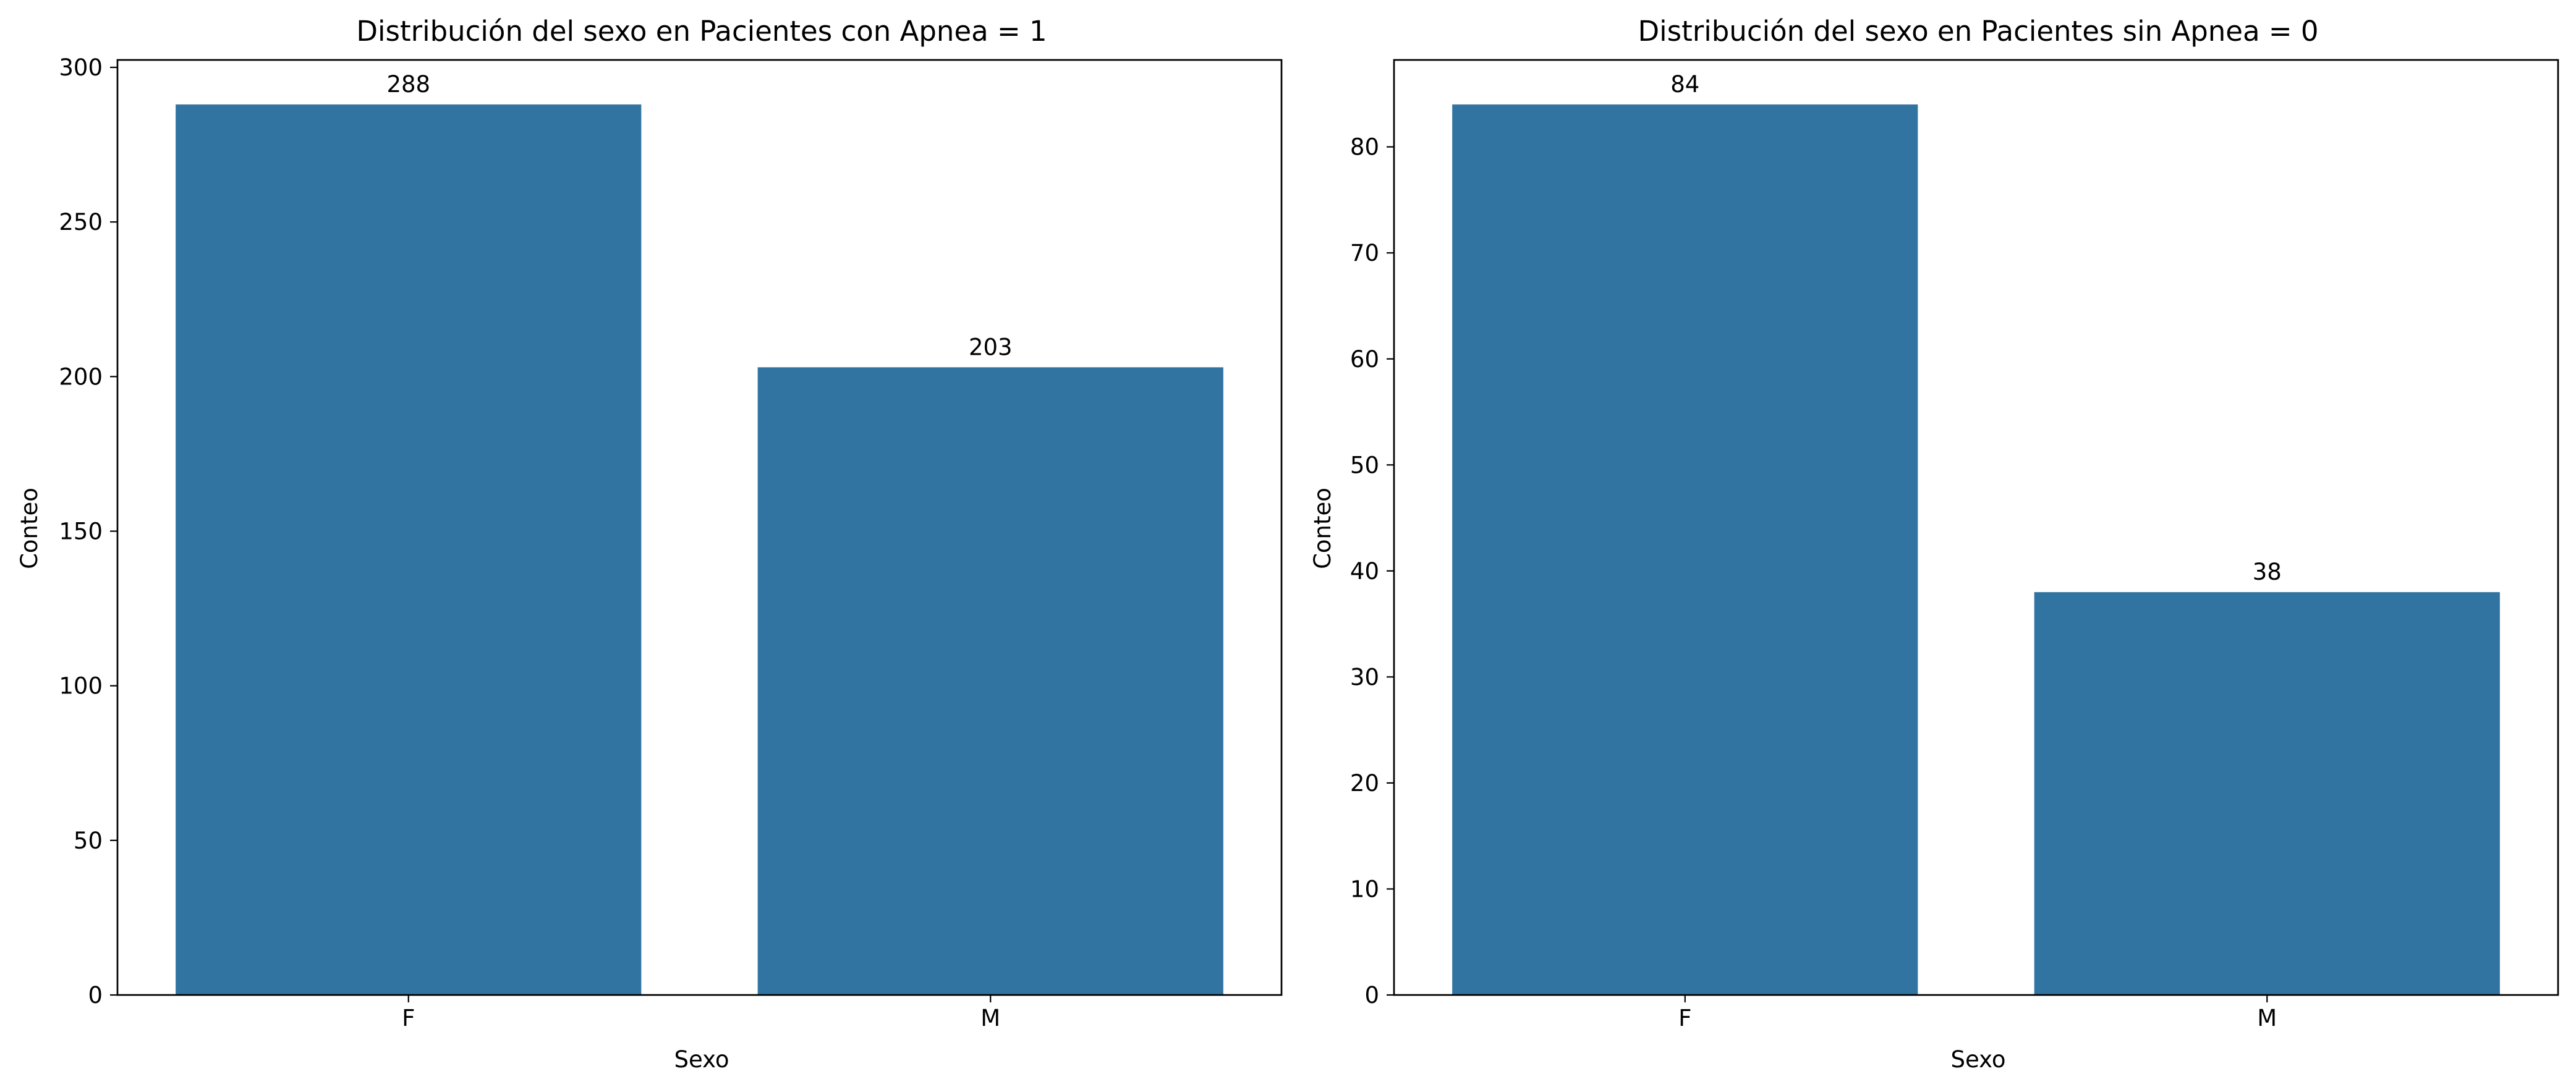  Describe the element at coordinates (81, 67) in the screenshot. I see `y-tick-label: 300` at that location.